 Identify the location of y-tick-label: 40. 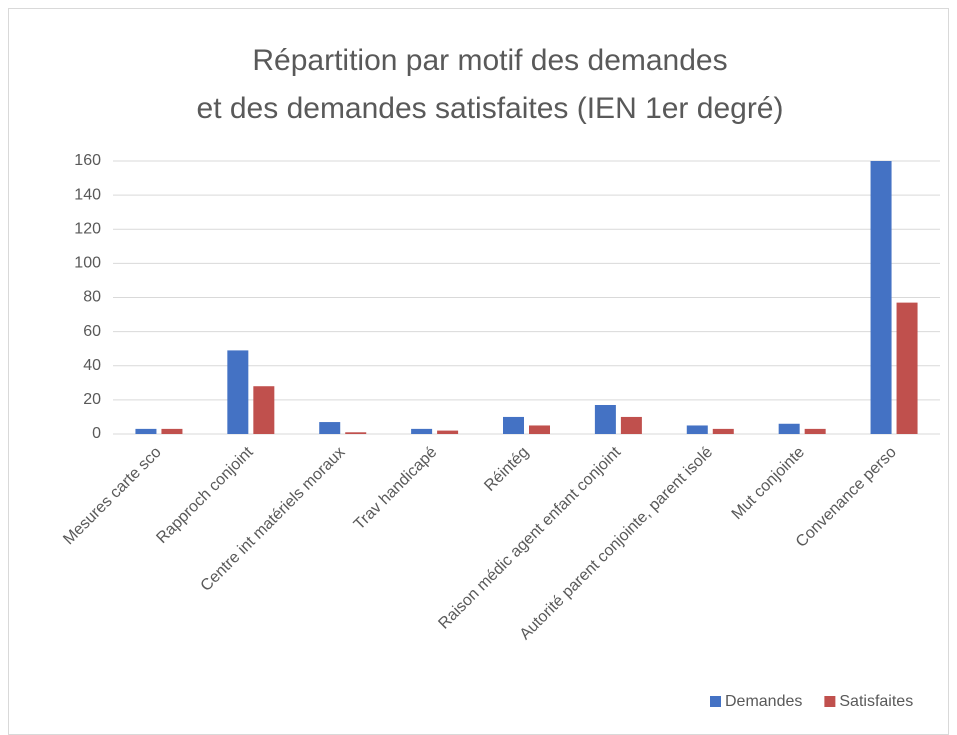
(92, 365).